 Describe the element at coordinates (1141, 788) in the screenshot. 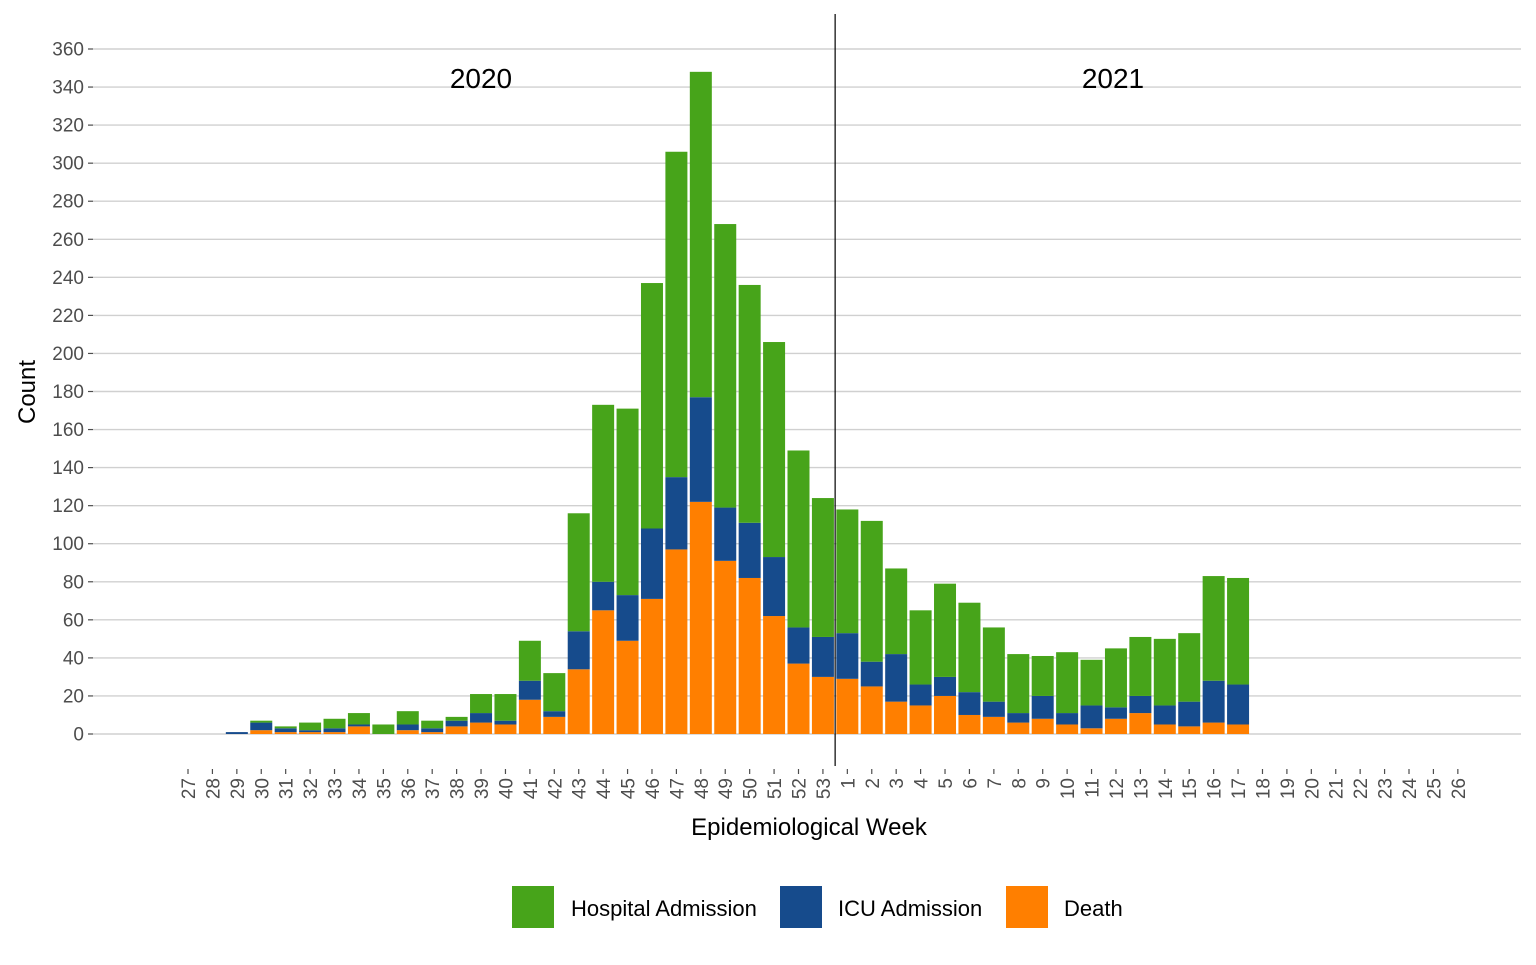

I see `x-tick-label: 13` at that location.